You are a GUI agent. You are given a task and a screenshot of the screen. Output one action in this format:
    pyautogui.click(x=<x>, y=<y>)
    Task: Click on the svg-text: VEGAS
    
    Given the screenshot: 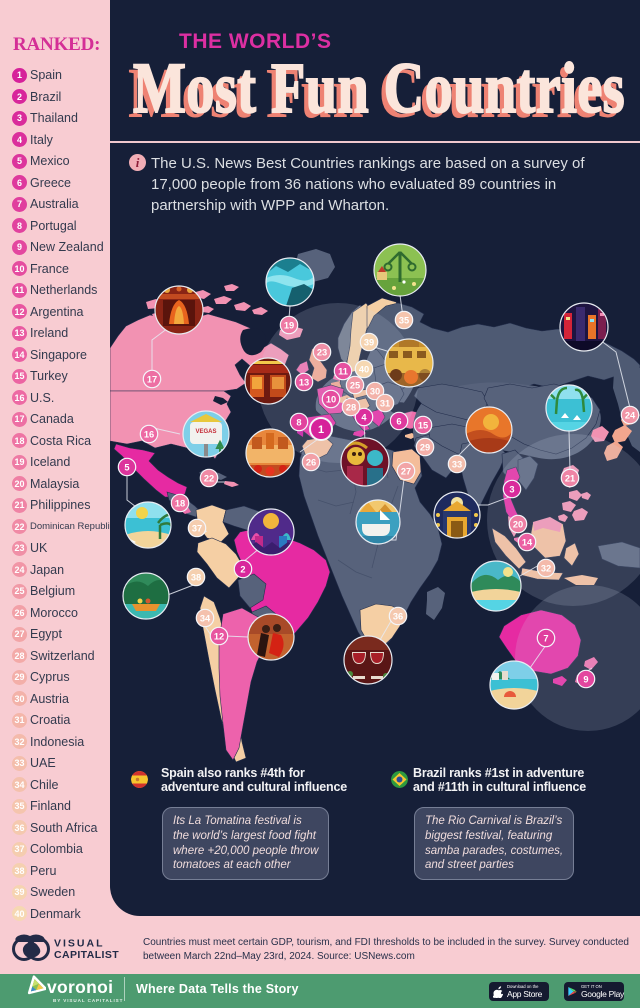 What is the action you would take?
    pyautogui.click(x=205, y=432)
    